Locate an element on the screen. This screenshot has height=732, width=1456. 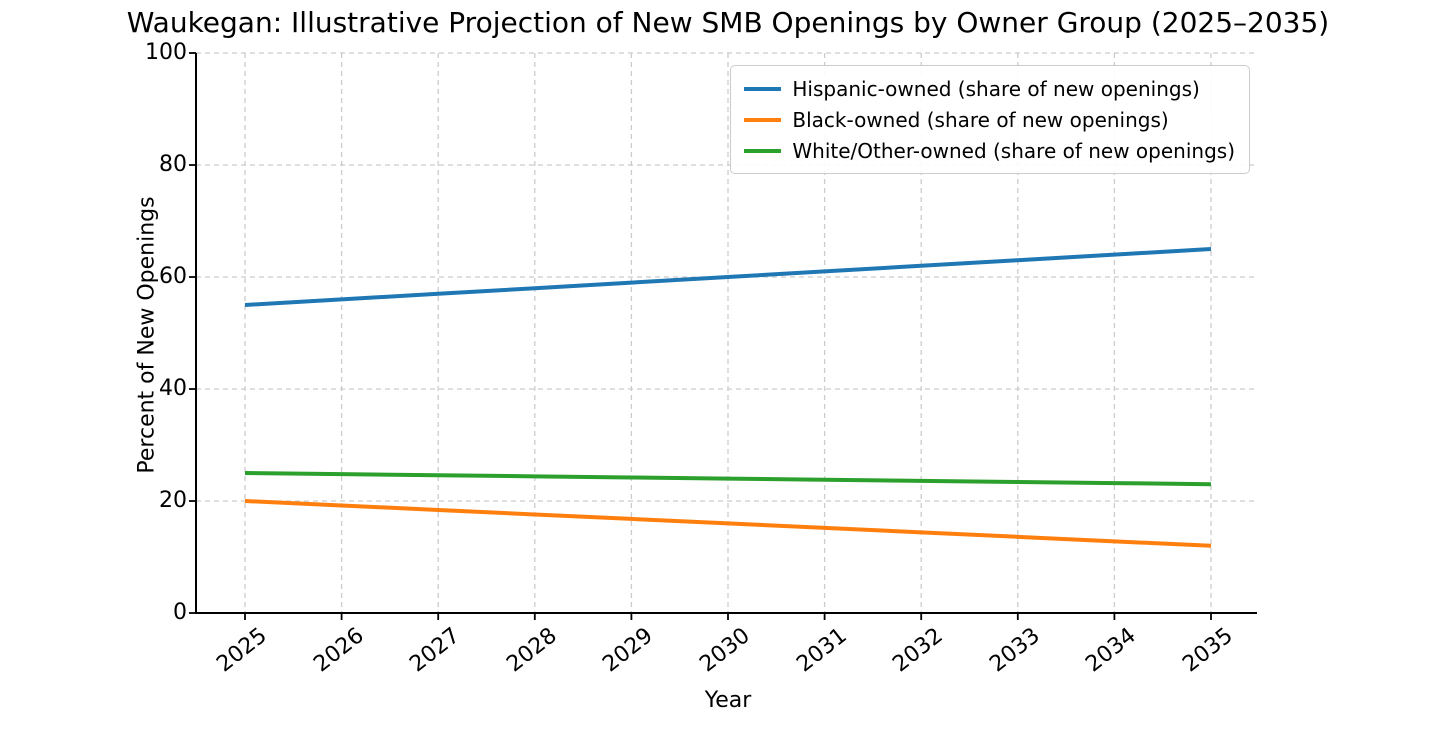
y-tick-label-40: 40 is located at coordinates (173, 388).